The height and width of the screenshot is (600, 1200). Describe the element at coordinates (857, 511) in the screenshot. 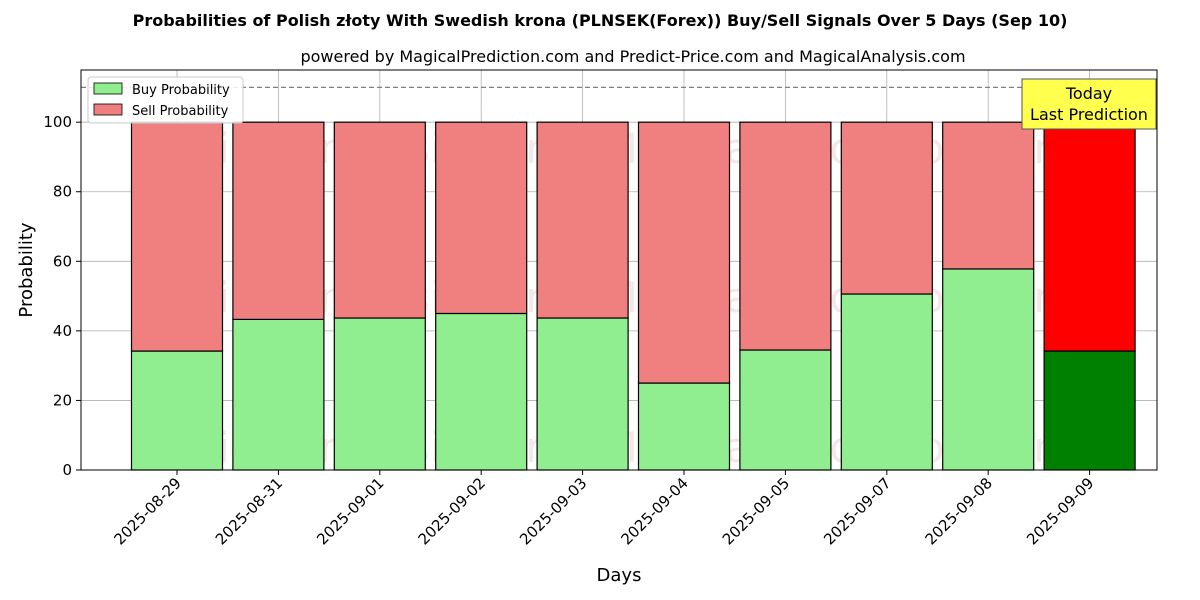

I see `x-tick-label: 2025-09-07` at that location.